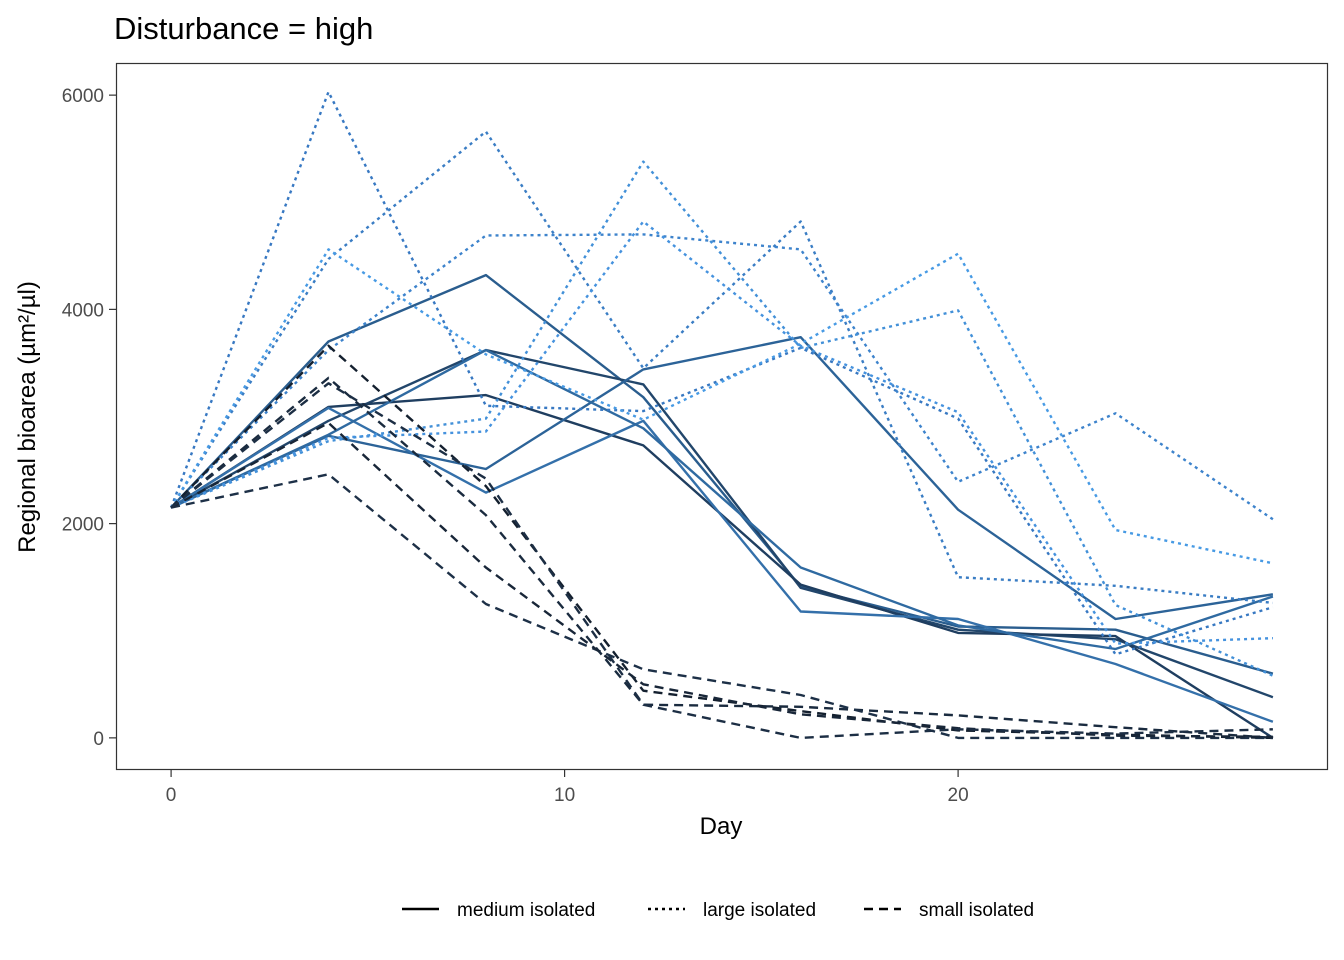  What do you see at coordinates (83, 96) in the screenshot?
I see `y-tick-label: 6000` at bounding box center [83, 96].